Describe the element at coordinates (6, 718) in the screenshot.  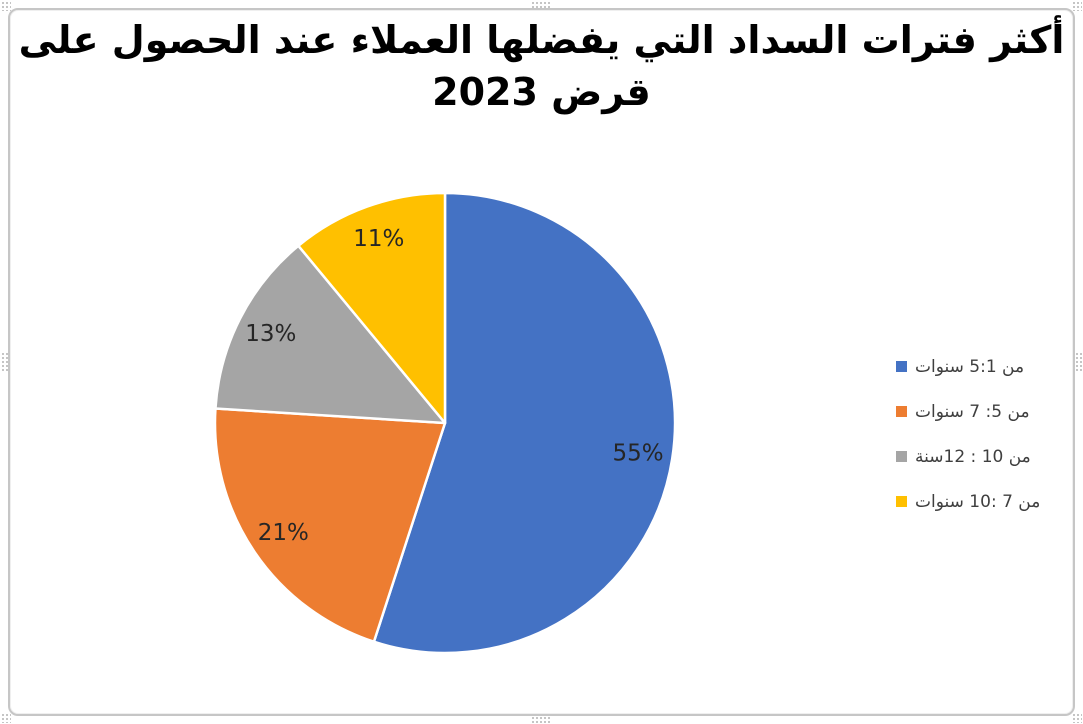
I see `resize-handle-bottom-left` at that location.